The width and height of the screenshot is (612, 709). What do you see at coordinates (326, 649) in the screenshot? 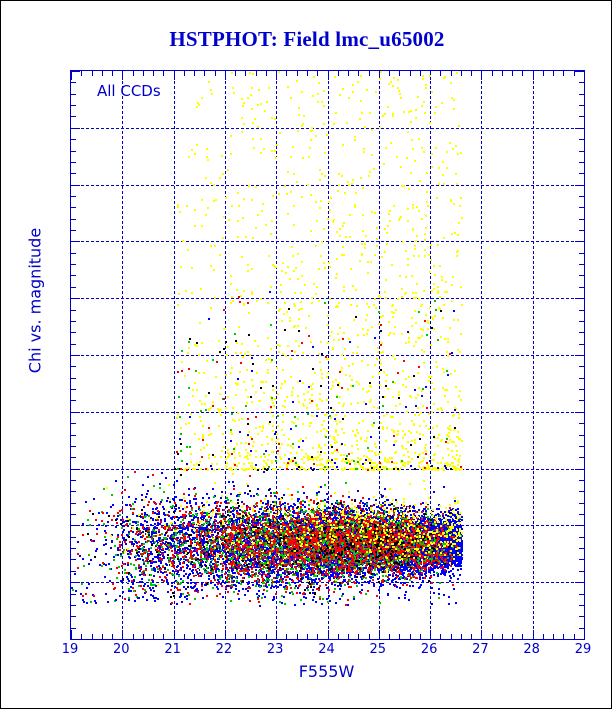
I see `x-tick-label: 24` at bounding box center [326, 649].